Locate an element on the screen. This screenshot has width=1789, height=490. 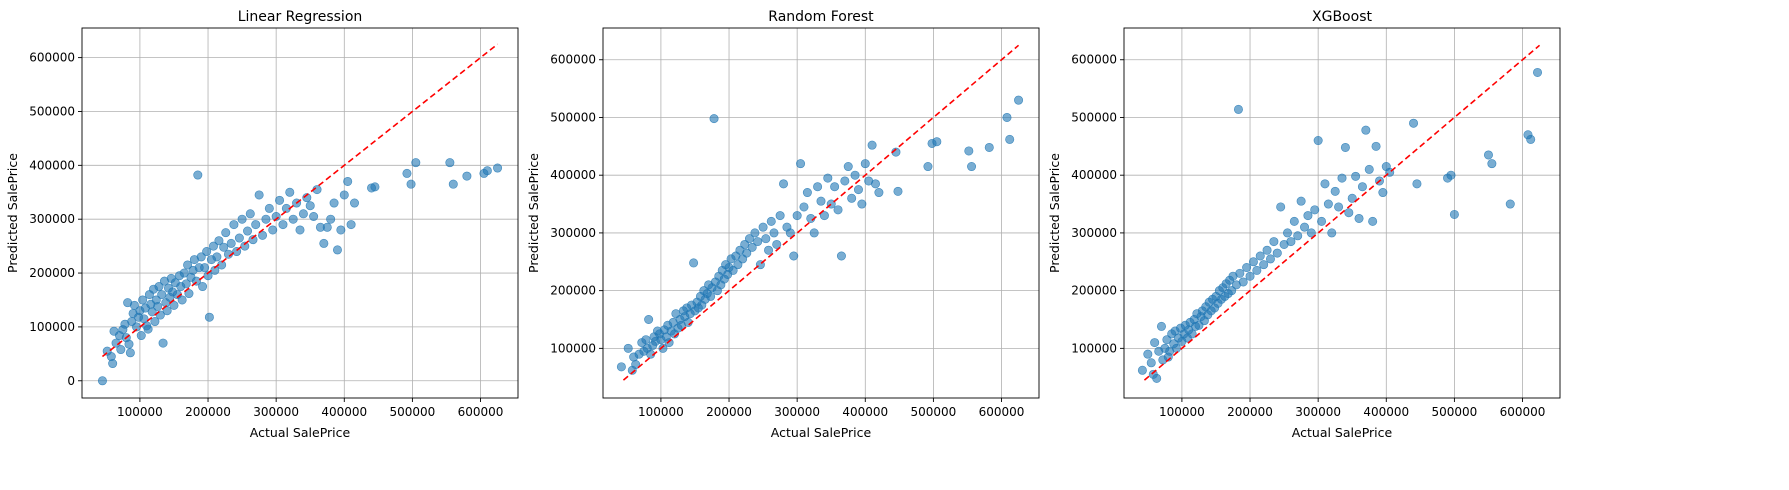
y-tick-label: 600000 is located at coordinates (573, 60).